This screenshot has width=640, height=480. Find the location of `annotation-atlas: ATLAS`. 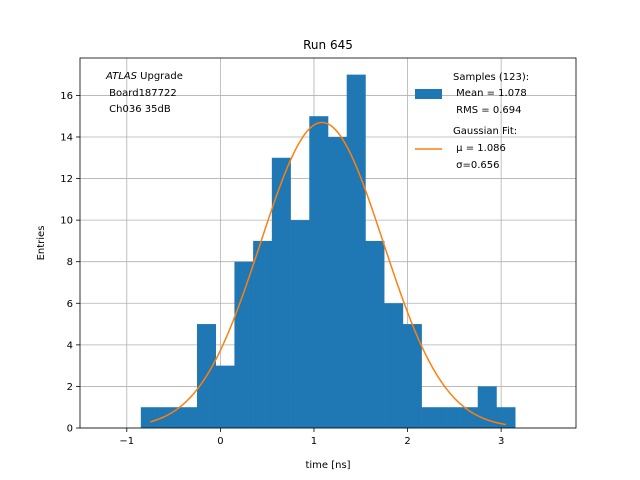

annotation-atlas: ATLAS is located at coordinates (121, 76).